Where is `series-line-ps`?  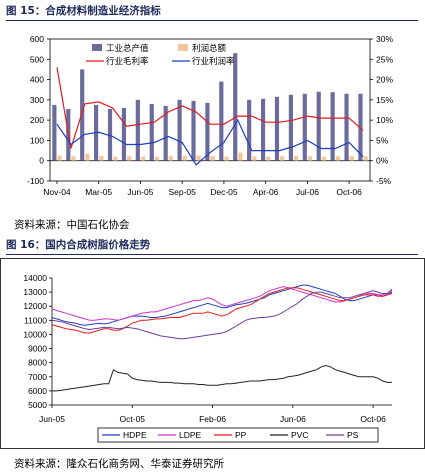 series-line-ps is located at coordinates (222, 314).